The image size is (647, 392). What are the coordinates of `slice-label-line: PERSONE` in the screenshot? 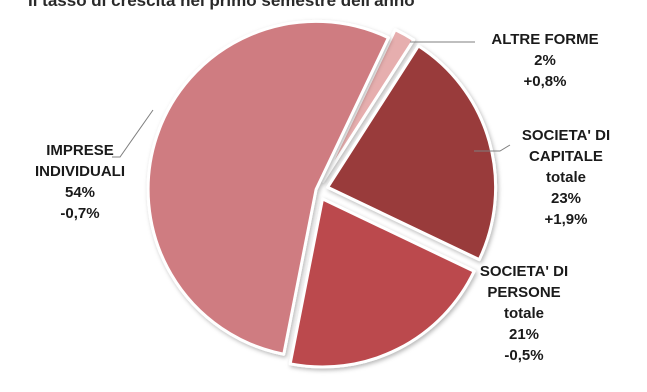 It's located at (523, 292).